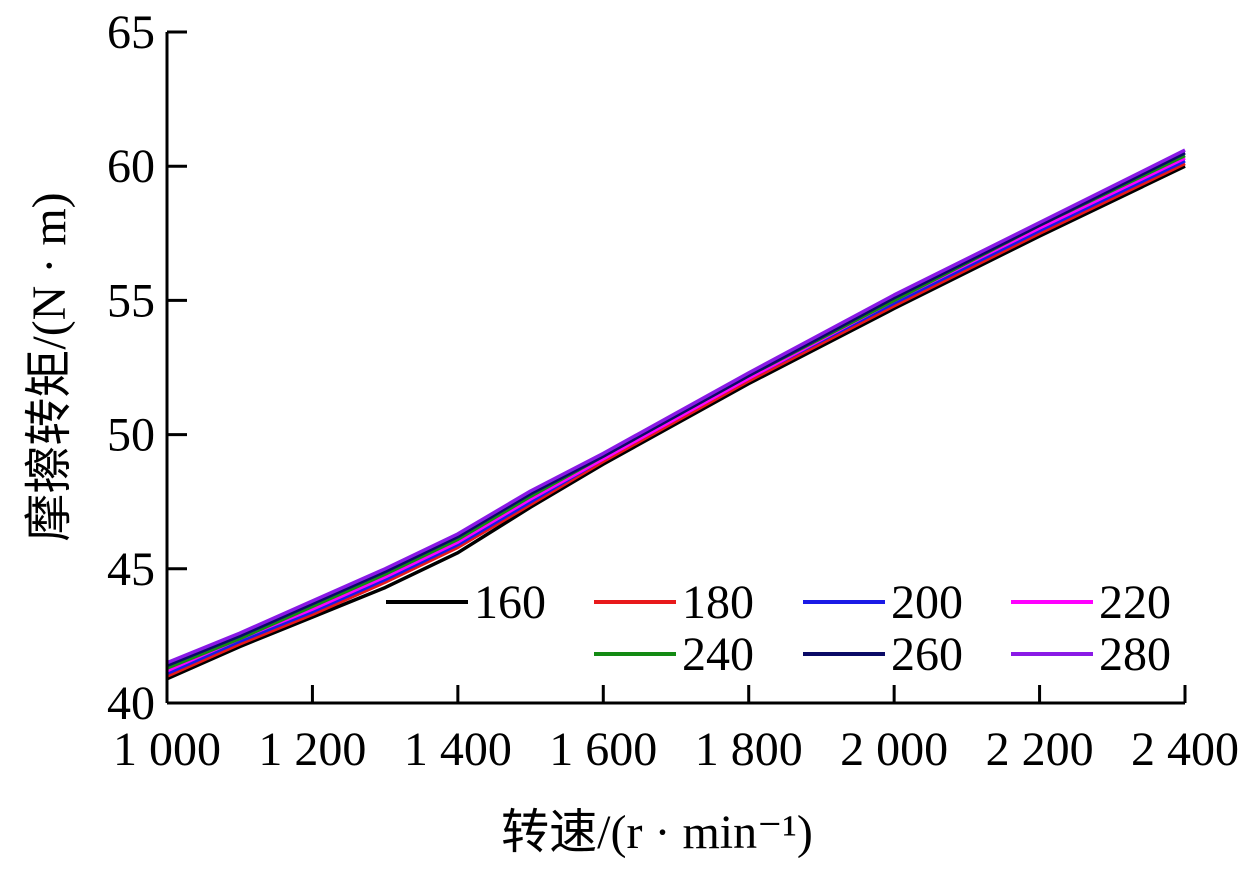 The image size is (1243, 874). I want to click on y-tick-label: 65, so click(131, 32).